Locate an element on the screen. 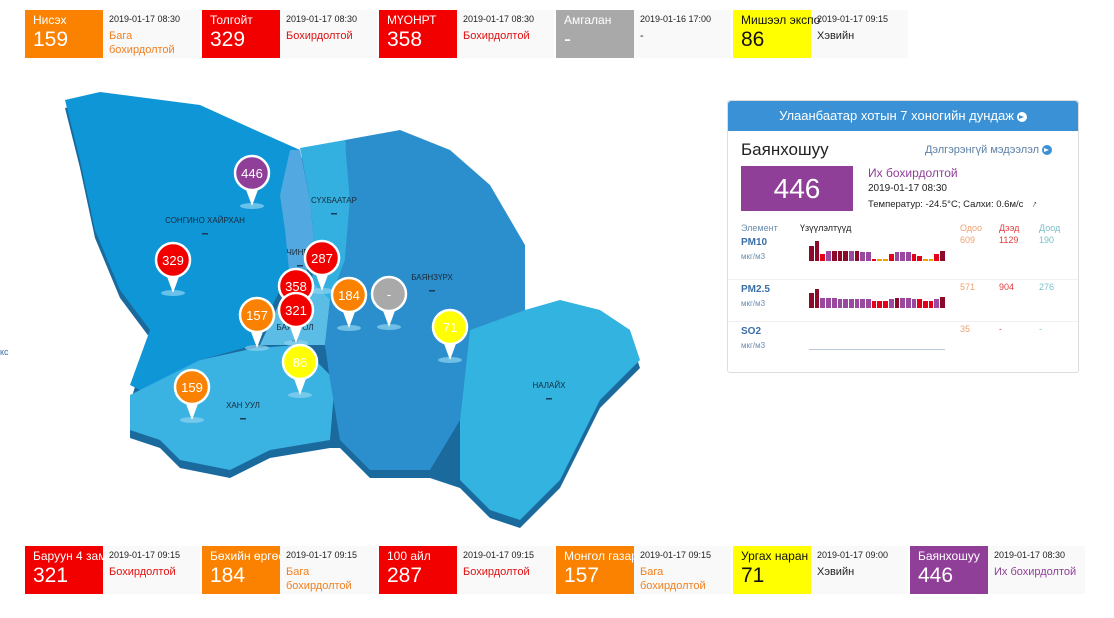  station-card: Толгойт 329 2019-01-17 08:30 Бохирдолтой is located at coordinates (289, 34).